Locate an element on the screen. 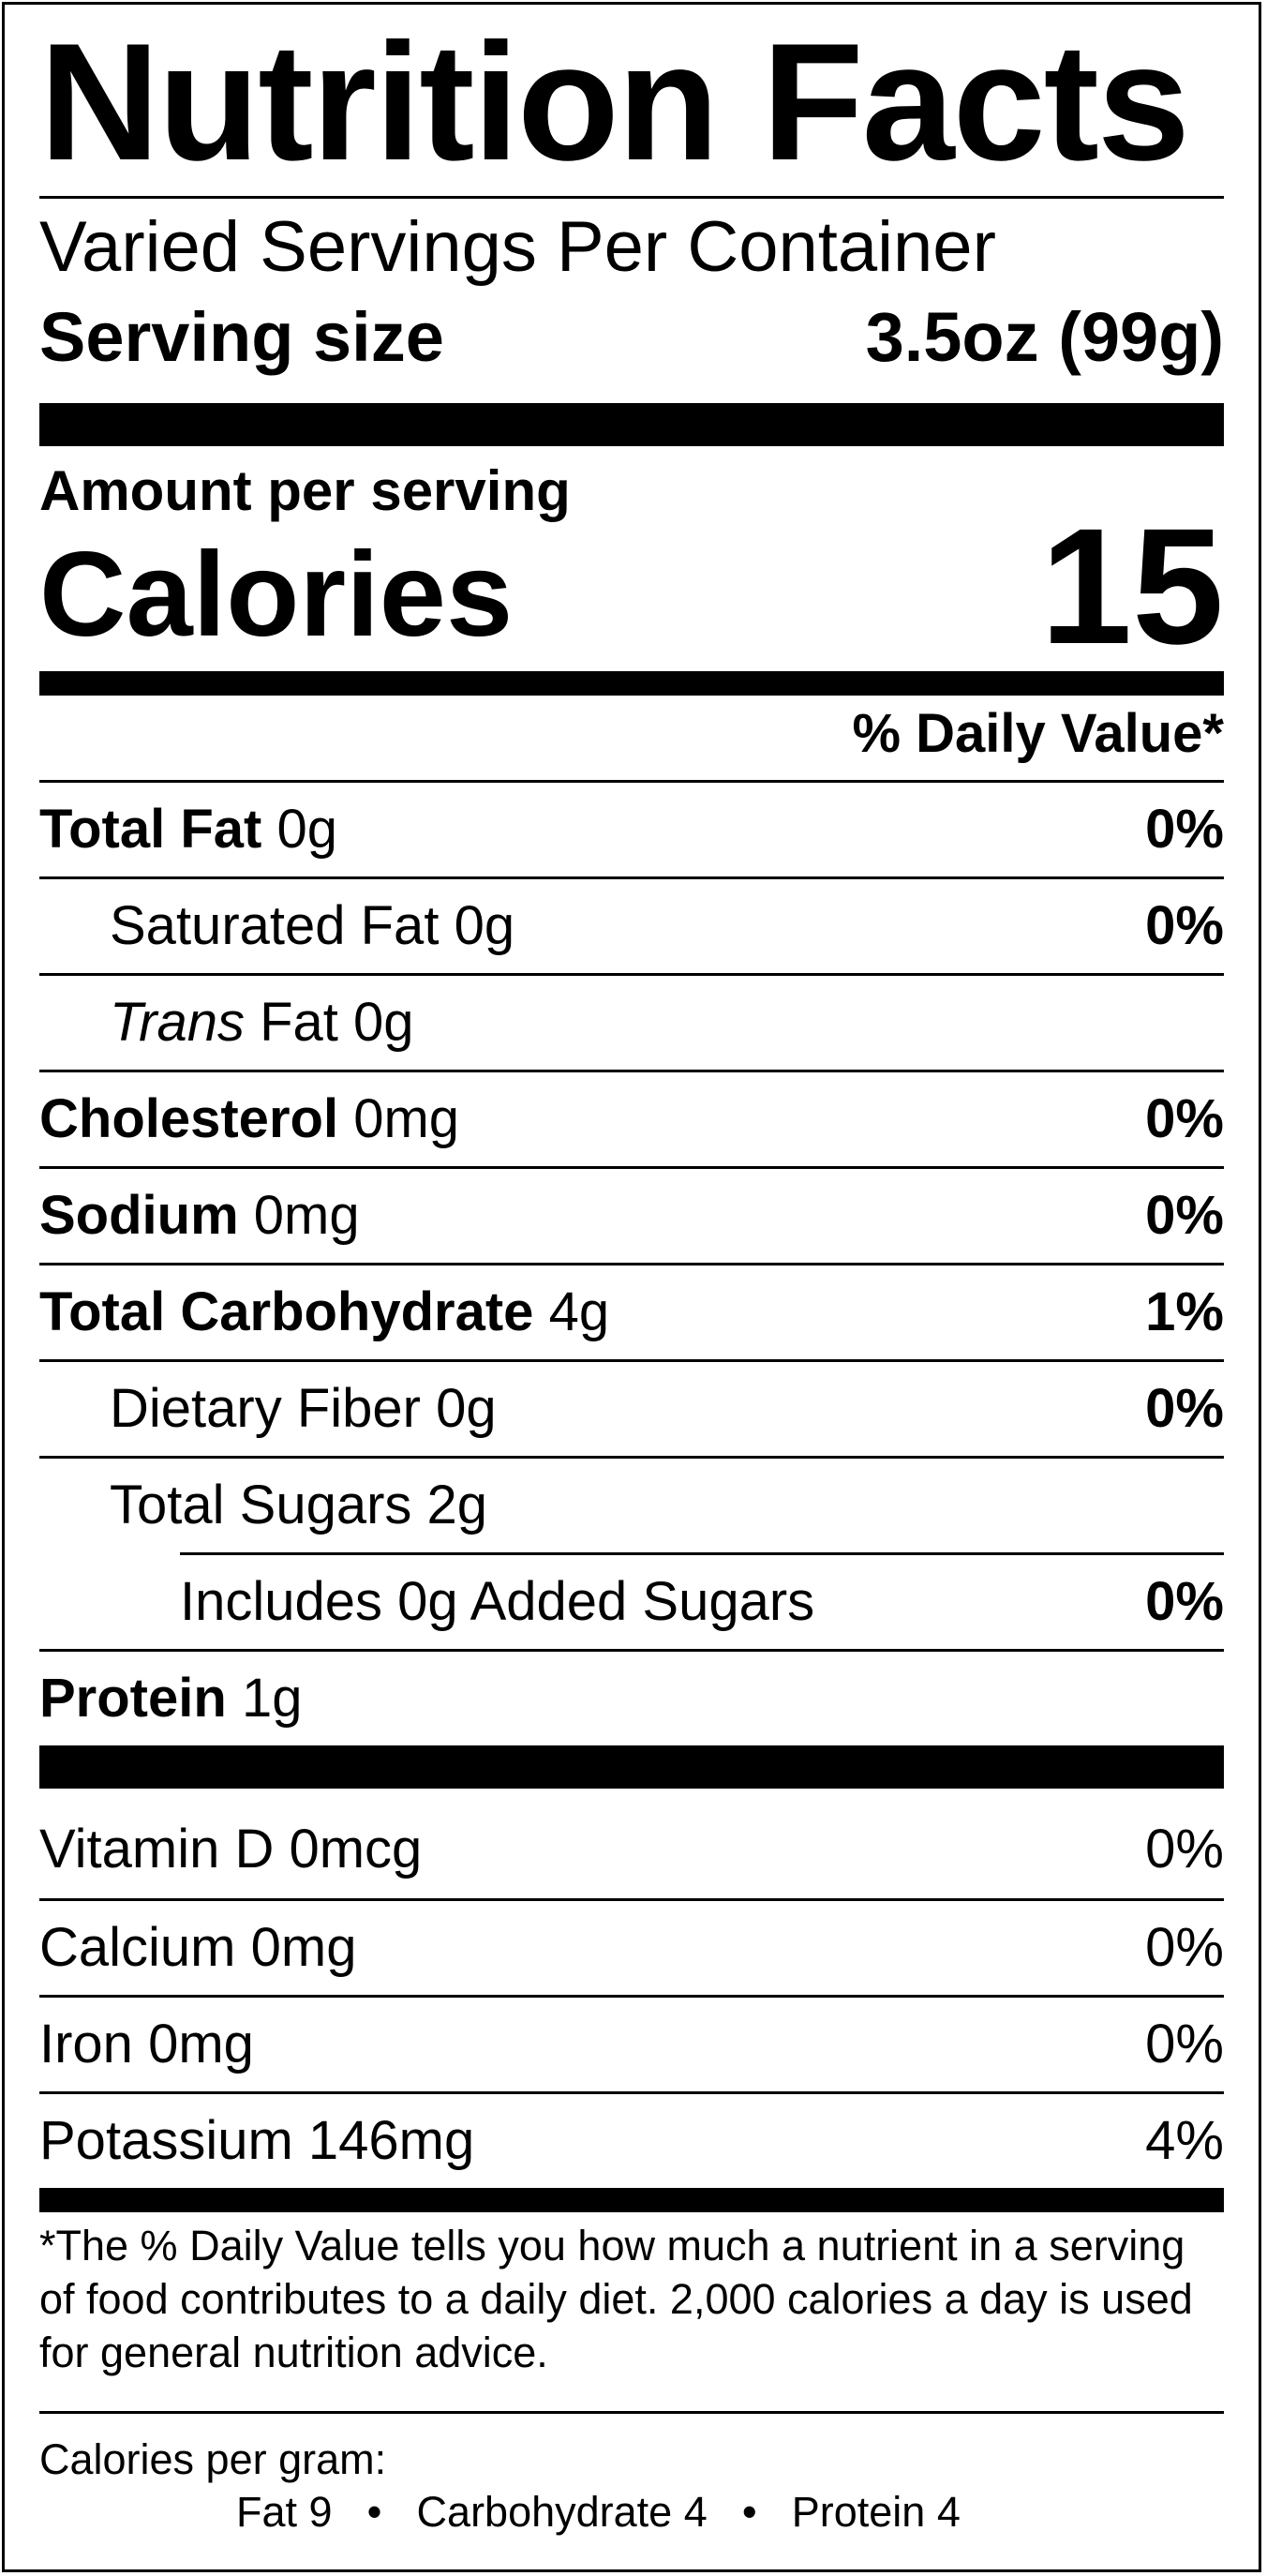 Image resolution: width=1267 pixels, height=2576 pixels. nutrient-row-sodium: Sodium 0mg 0% is located at coordinates (631, 1216).